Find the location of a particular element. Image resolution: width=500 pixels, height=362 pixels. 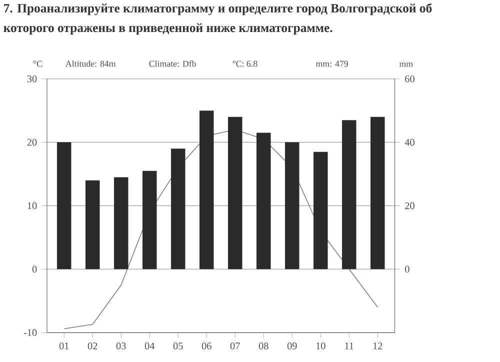

y-tick-label: 10 is located at coordinates (32, 206).